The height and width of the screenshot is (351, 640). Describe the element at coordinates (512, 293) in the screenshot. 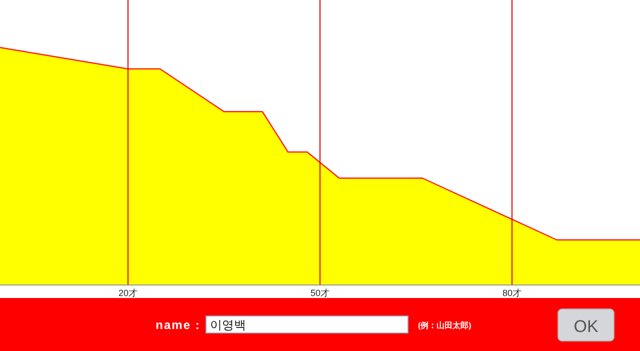

I see `x-tick-label: 80才` at that location.